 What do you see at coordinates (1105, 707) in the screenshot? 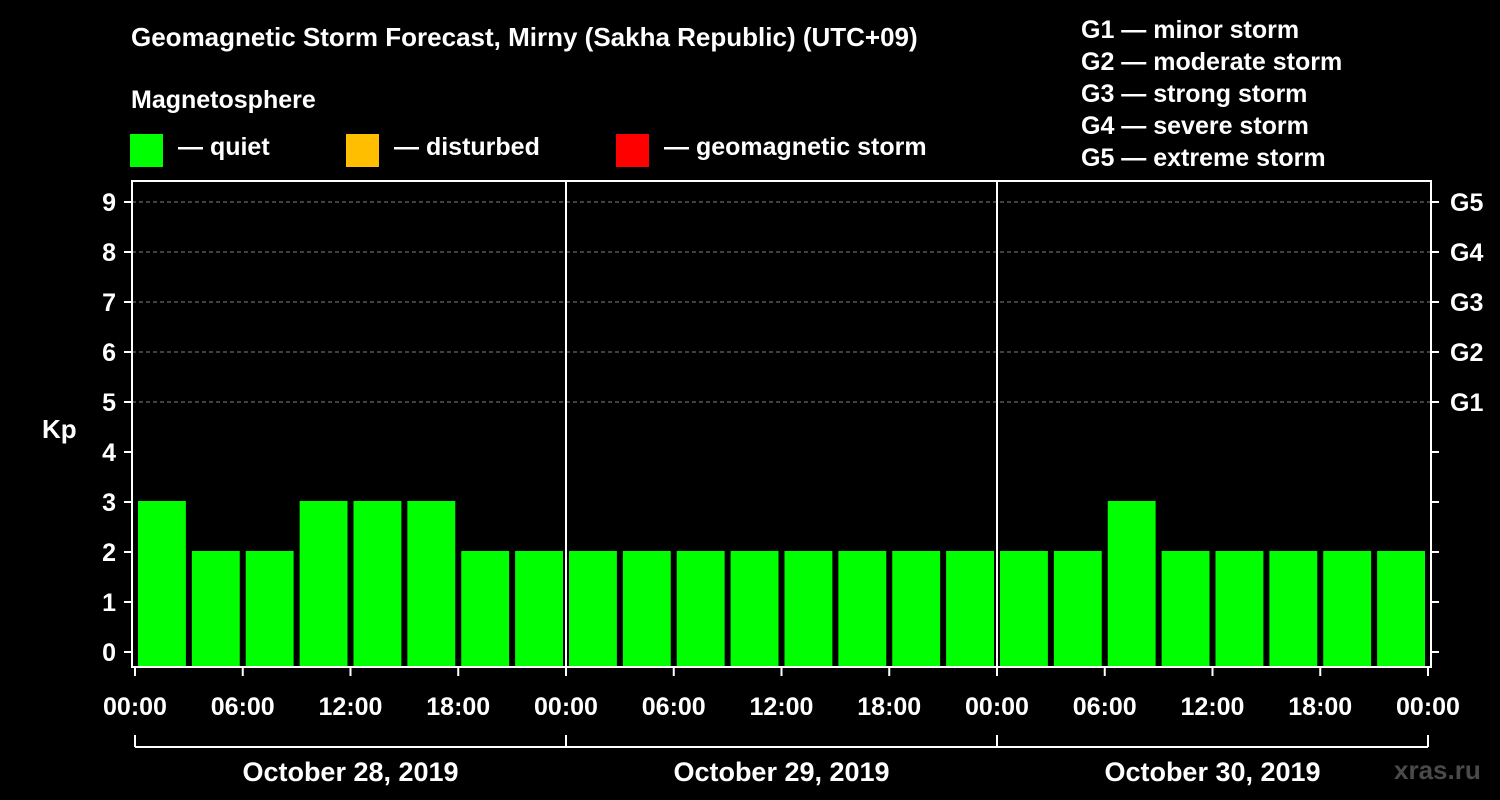
I see `xtick-label-9: 06:00` at bounding box center [1105, 707].